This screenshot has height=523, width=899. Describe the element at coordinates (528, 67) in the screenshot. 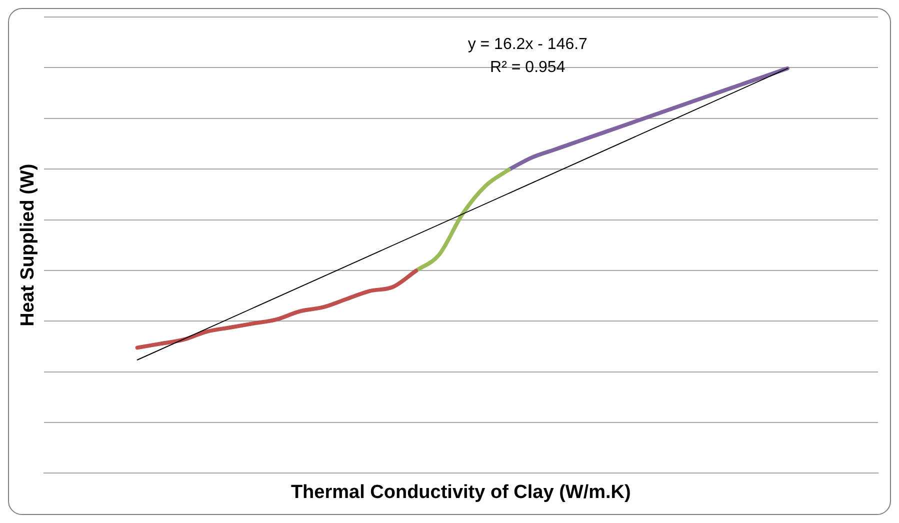

I see `annotation: R² = 0.954` at that location.